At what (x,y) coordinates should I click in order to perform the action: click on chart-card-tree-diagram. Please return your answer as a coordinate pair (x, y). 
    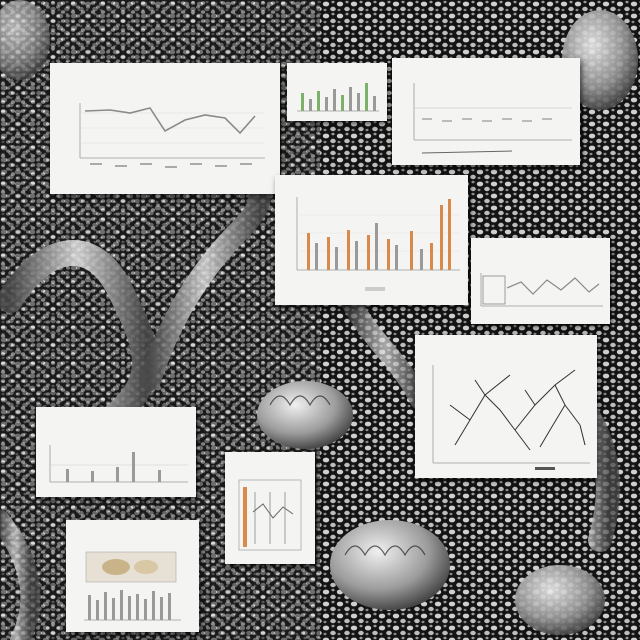
    Looking at the image, I should click on (506, 406).